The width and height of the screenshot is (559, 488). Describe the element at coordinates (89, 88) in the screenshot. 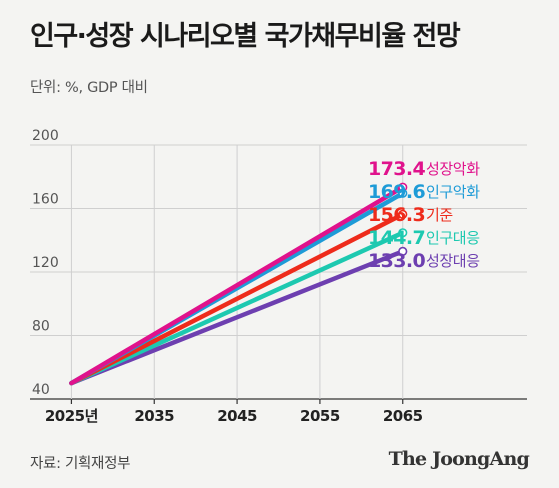

I see `unit-label: 단위: %, GDP 대비` at that location.